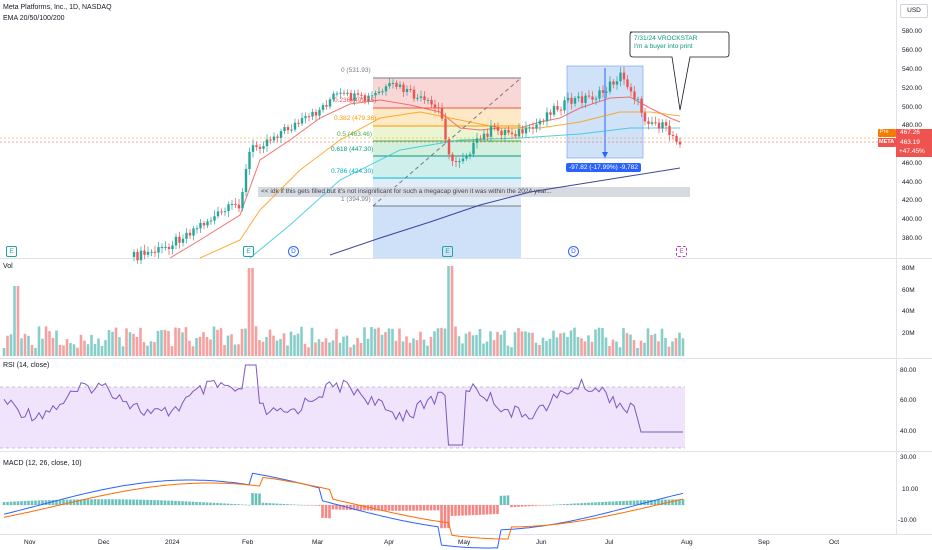 Image resolution: width=932 pixels, height=550 pixels. Describe the element at coordinates (679, 71) in the screenshot. I see `callout-bubble` at that location.